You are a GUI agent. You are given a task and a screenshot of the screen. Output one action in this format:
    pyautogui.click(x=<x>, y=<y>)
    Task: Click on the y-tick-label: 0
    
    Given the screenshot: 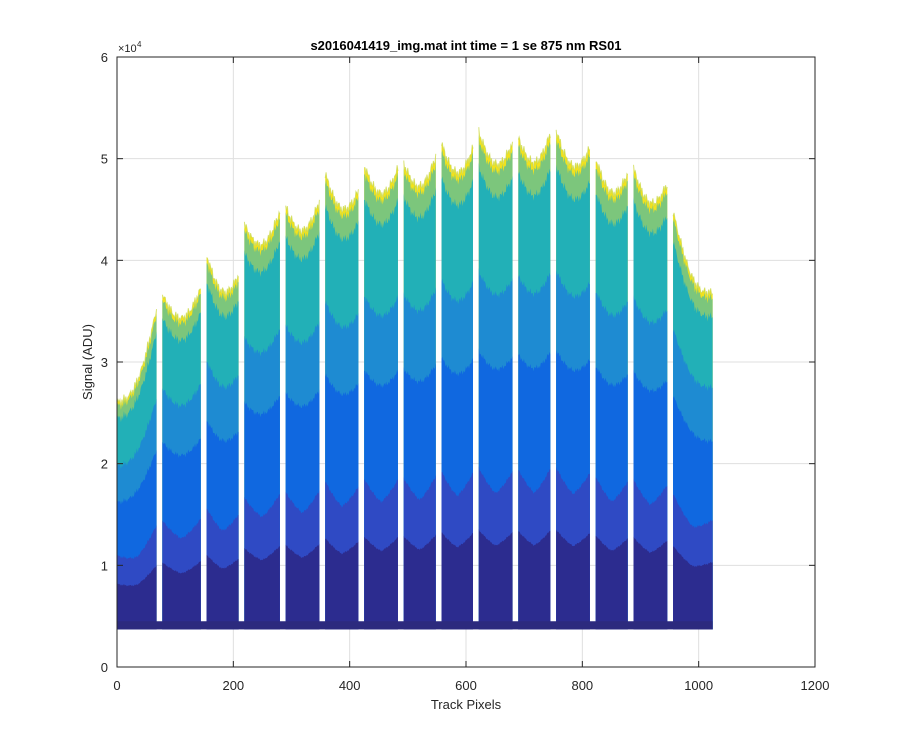 What is the action you would take?
    pyautogui.click(x=104, y=667)
    